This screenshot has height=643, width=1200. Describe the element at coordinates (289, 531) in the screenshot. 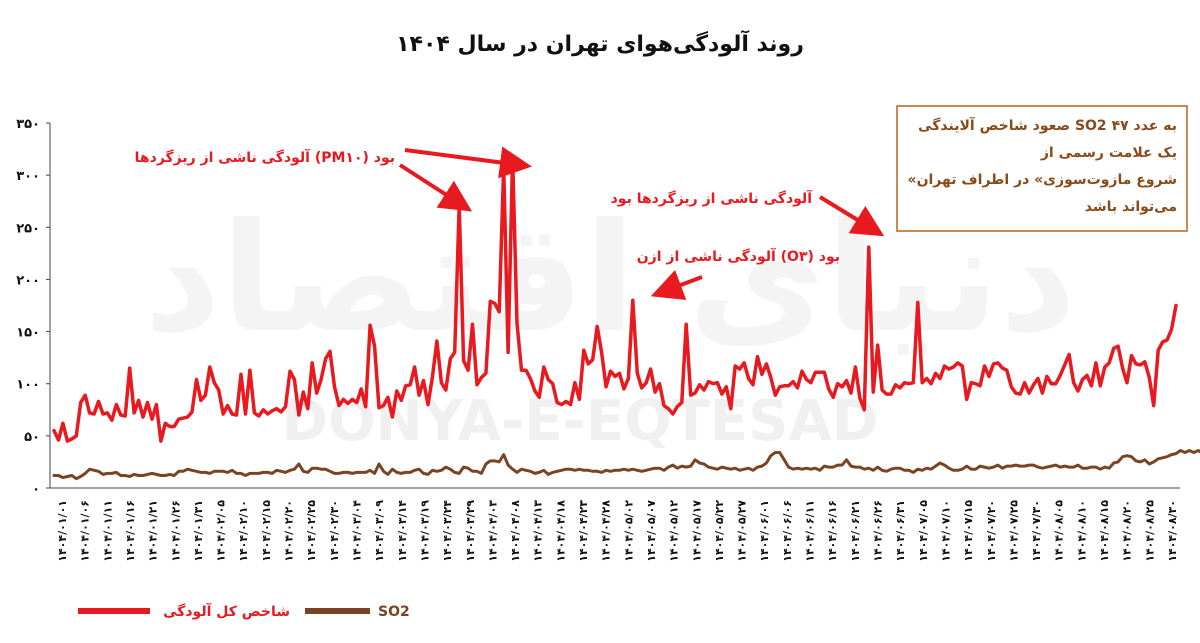

I see `x-tick-label: ۱۴۰۴/۰۲/۲۰` at that location.